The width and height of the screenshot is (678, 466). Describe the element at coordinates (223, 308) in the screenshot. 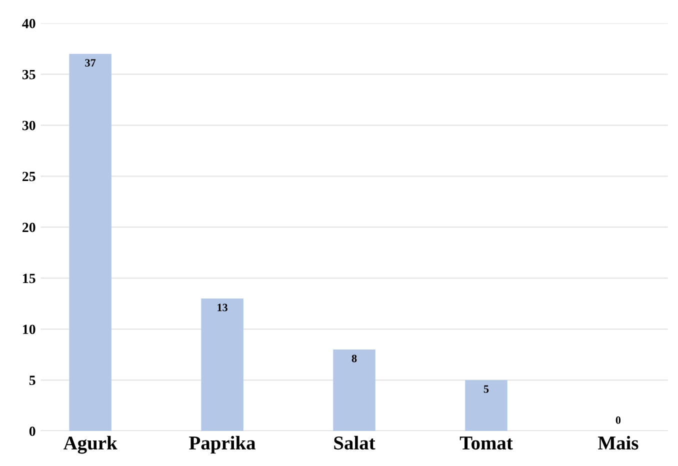

I see `data-label: 13` at that location.